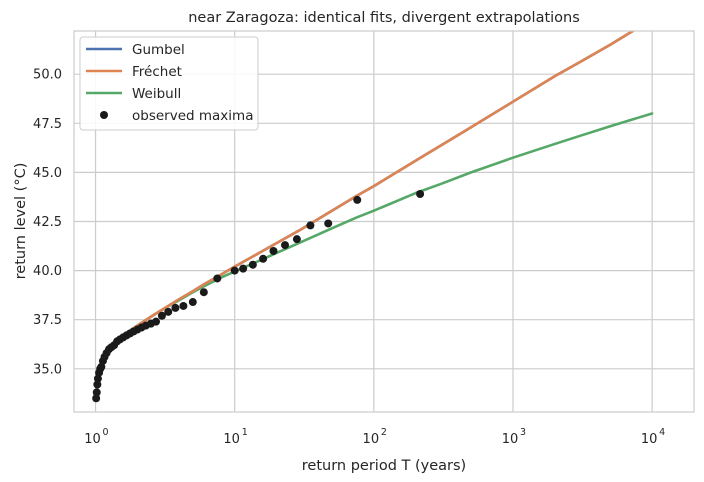 The image size is (704, 482). Describe the element at coordinates (384, 466) in the screenshot. I see `x-axis-label: return period T (years)` at that location.